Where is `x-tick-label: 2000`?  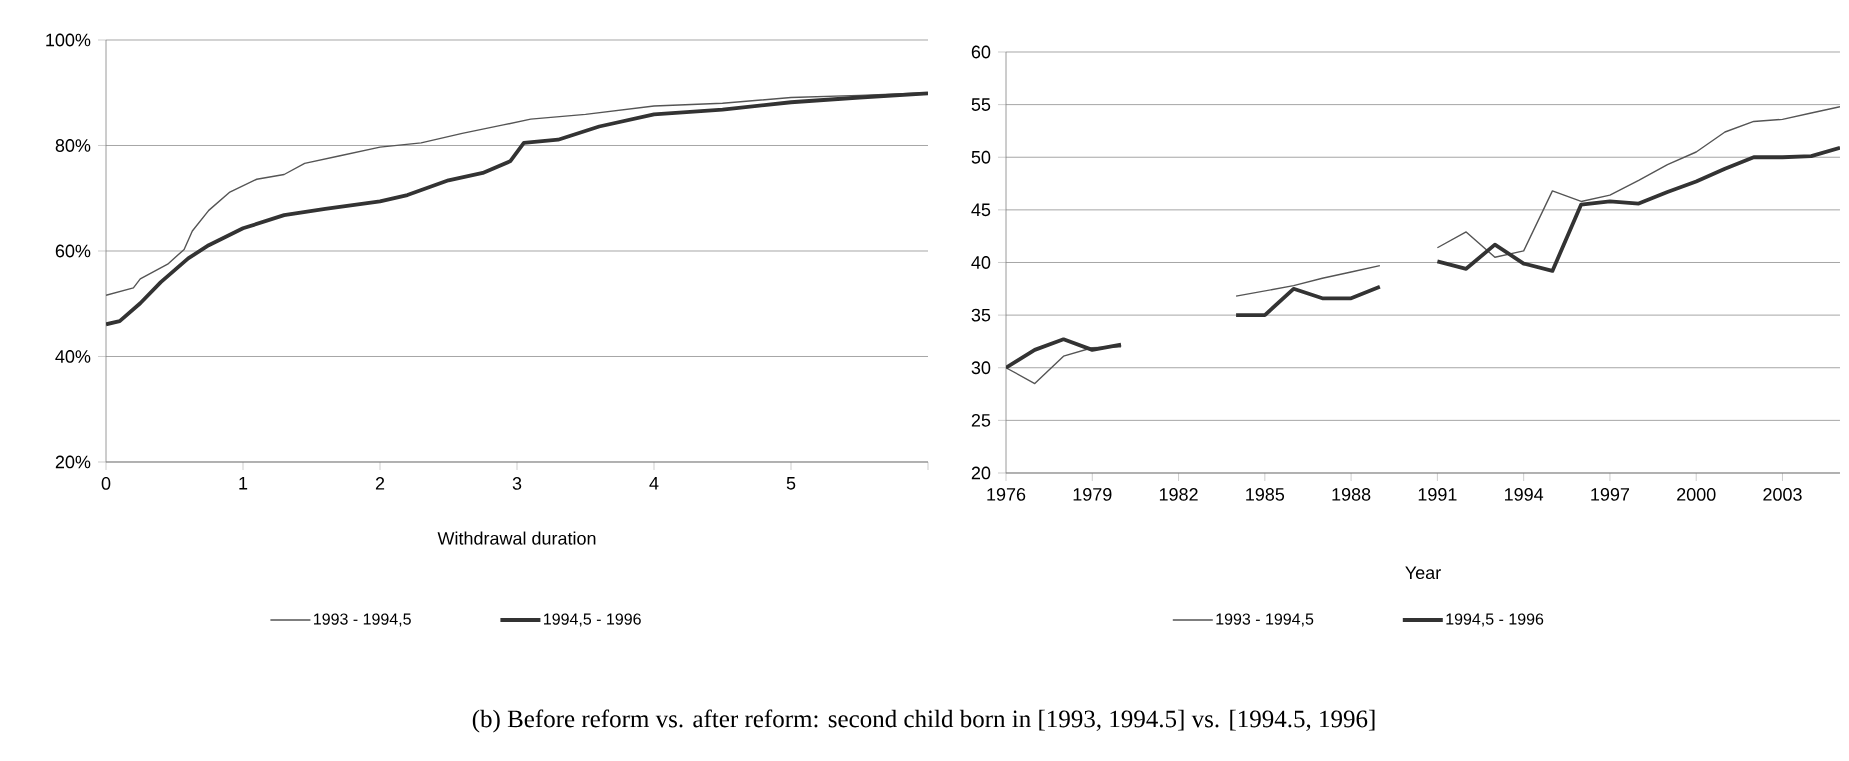
x-tick-label: 2000 is located at coordinates (1696, 494).